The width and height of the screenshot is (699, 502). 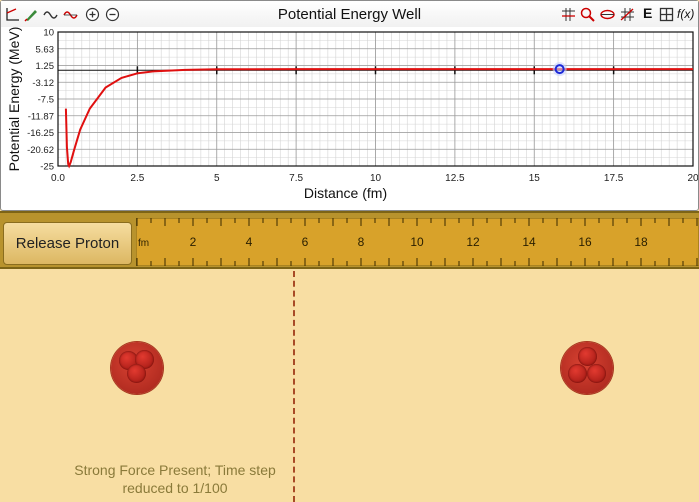 What do you see at coordinates (12, 14) in the screenshot?
I see `axes-icon` at bounding box center [12, 14].